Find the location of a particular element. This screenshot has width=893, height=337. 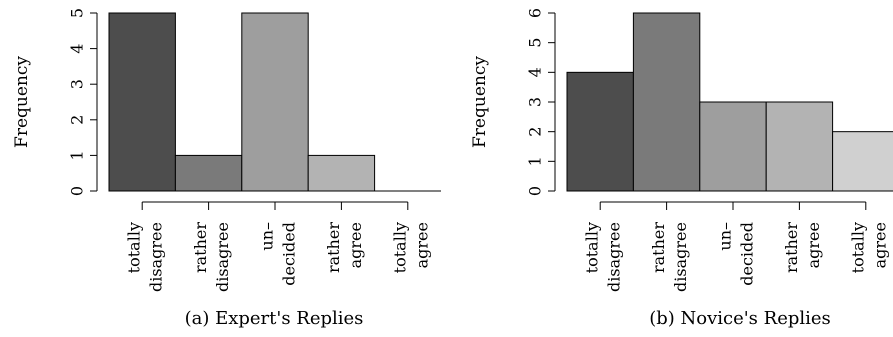

y-tick-label: 6 is located at coordinates (535, 13).